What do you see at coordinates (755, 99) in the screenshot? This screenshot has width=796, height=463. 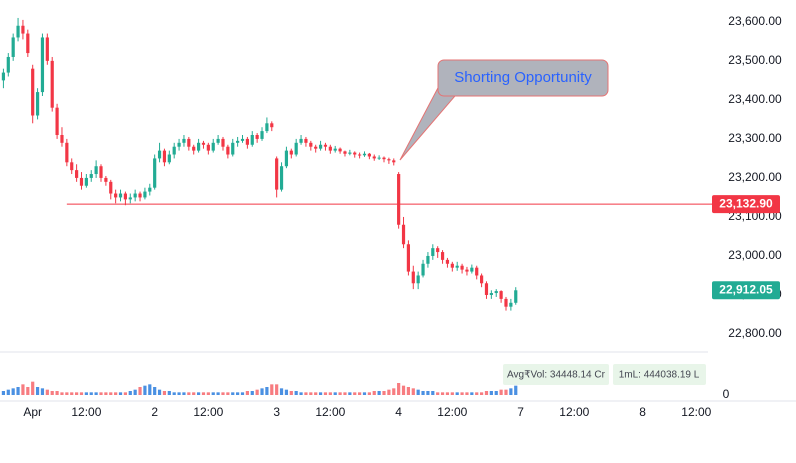 I see `y-tick-label: 23,400.00` at bounding box center [755, 99].